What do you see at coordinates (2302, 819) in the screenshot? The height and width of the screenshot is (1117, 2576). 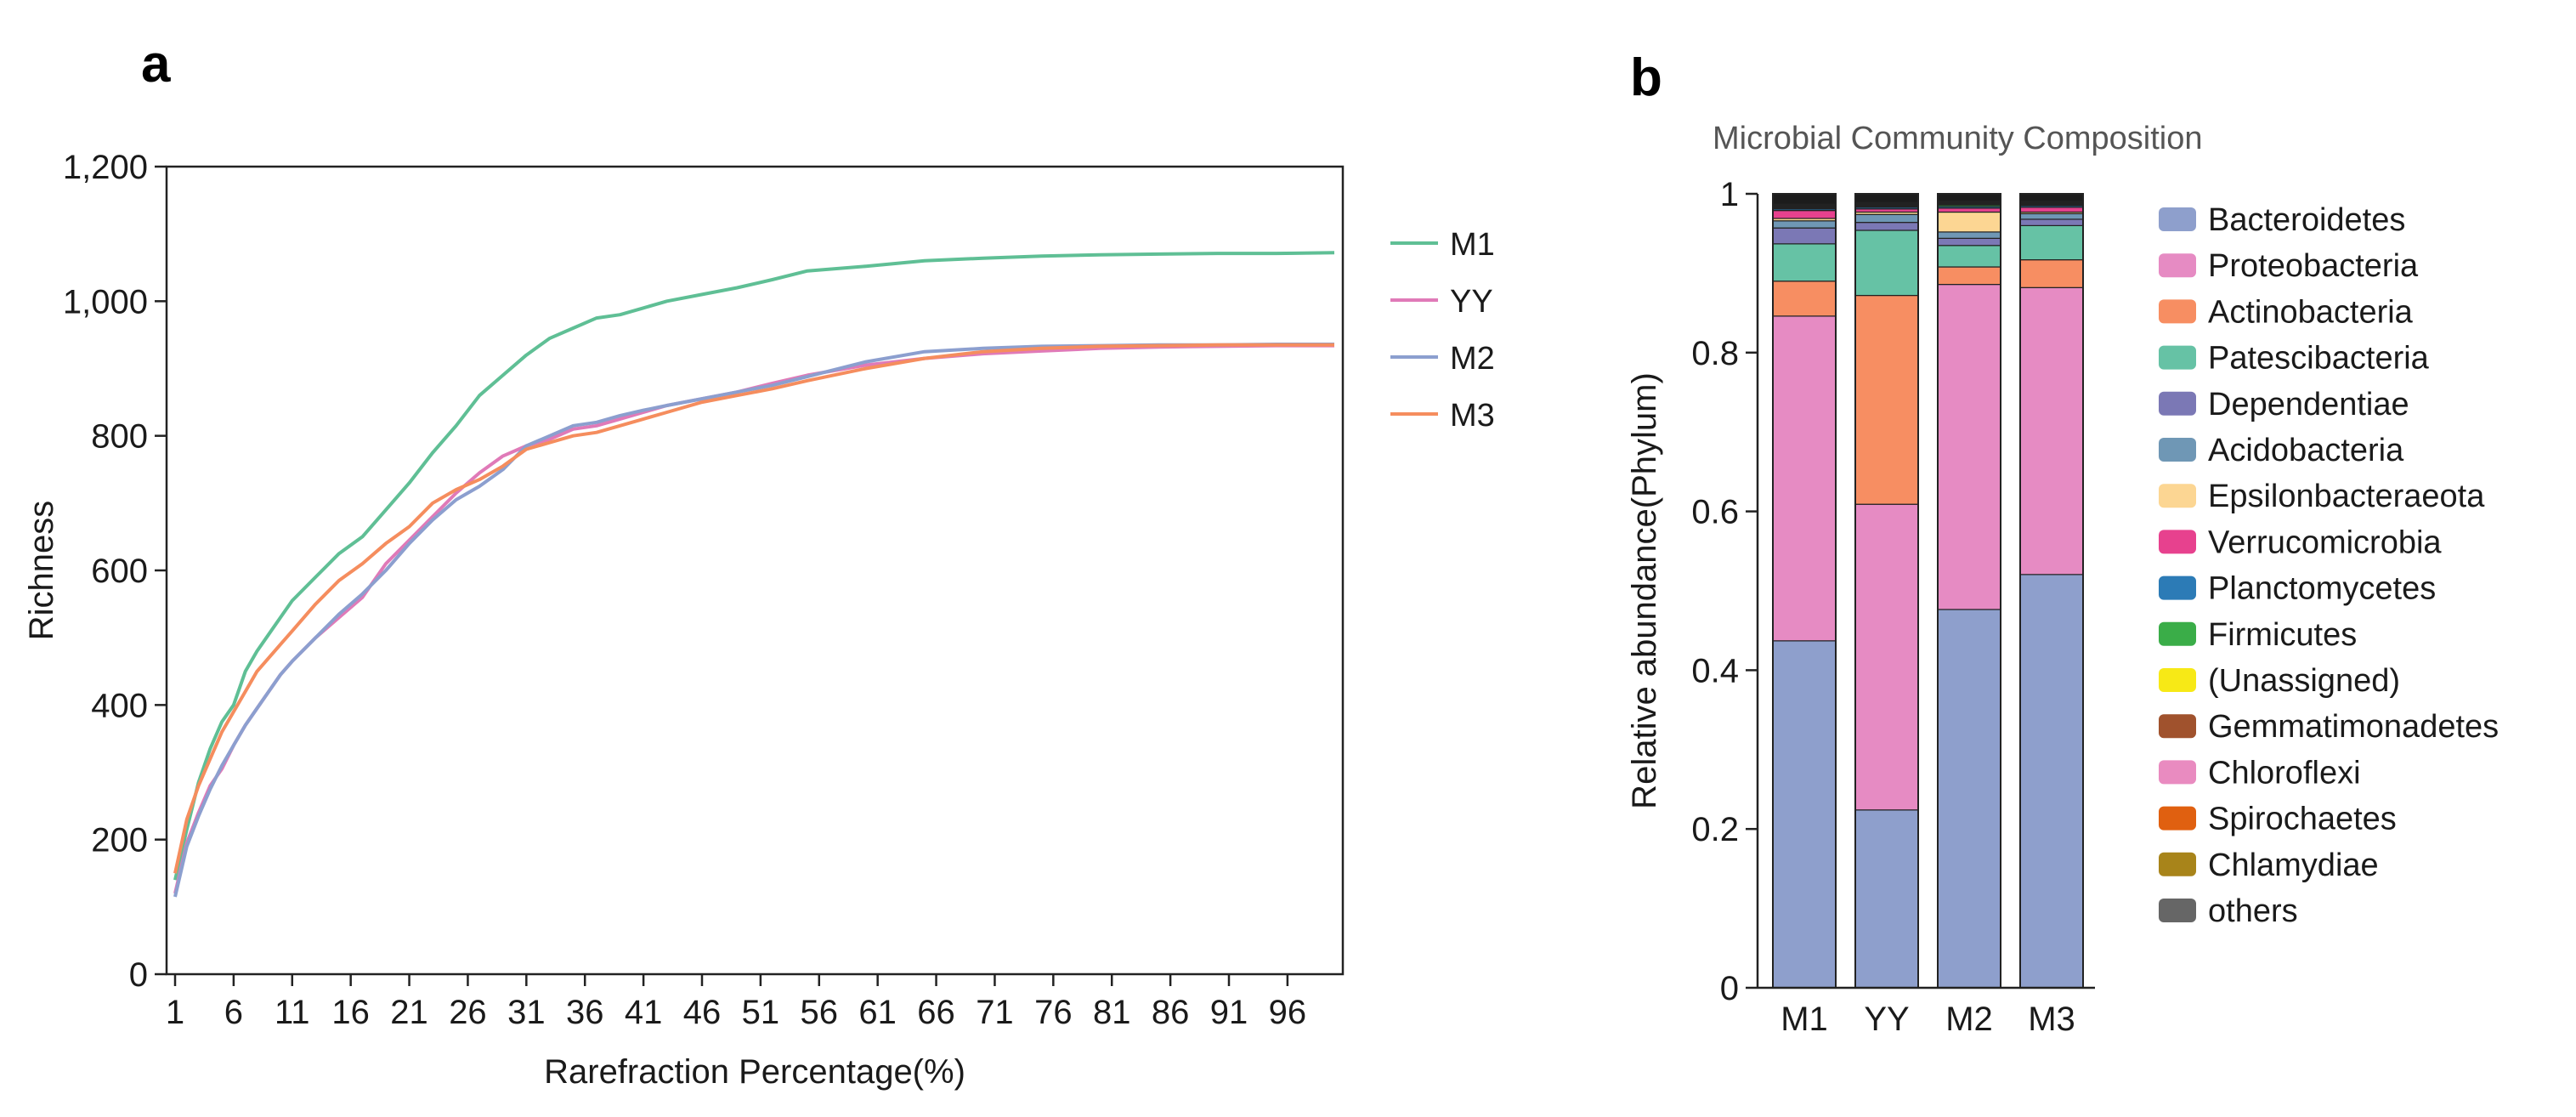 I see `legend-label: Spirochaetes` at bounding box center [2302, 819].